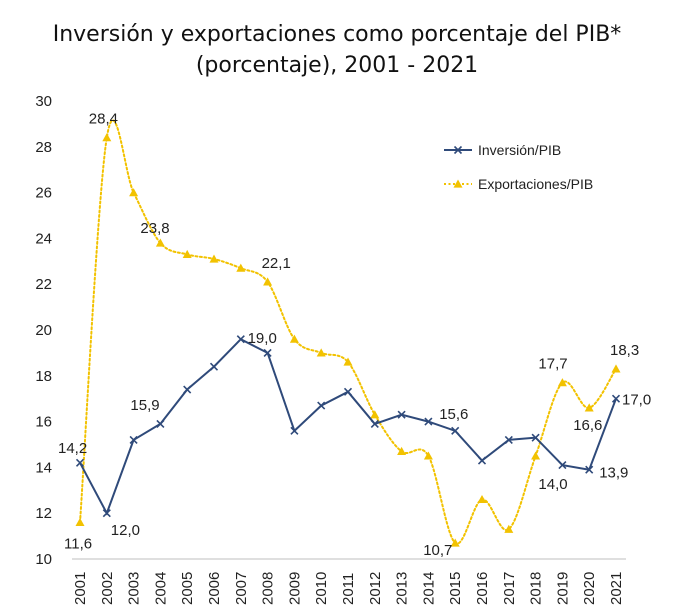 The image size is (674, 611). I want to click on x-tick-label: 2006, so click(214, 588).